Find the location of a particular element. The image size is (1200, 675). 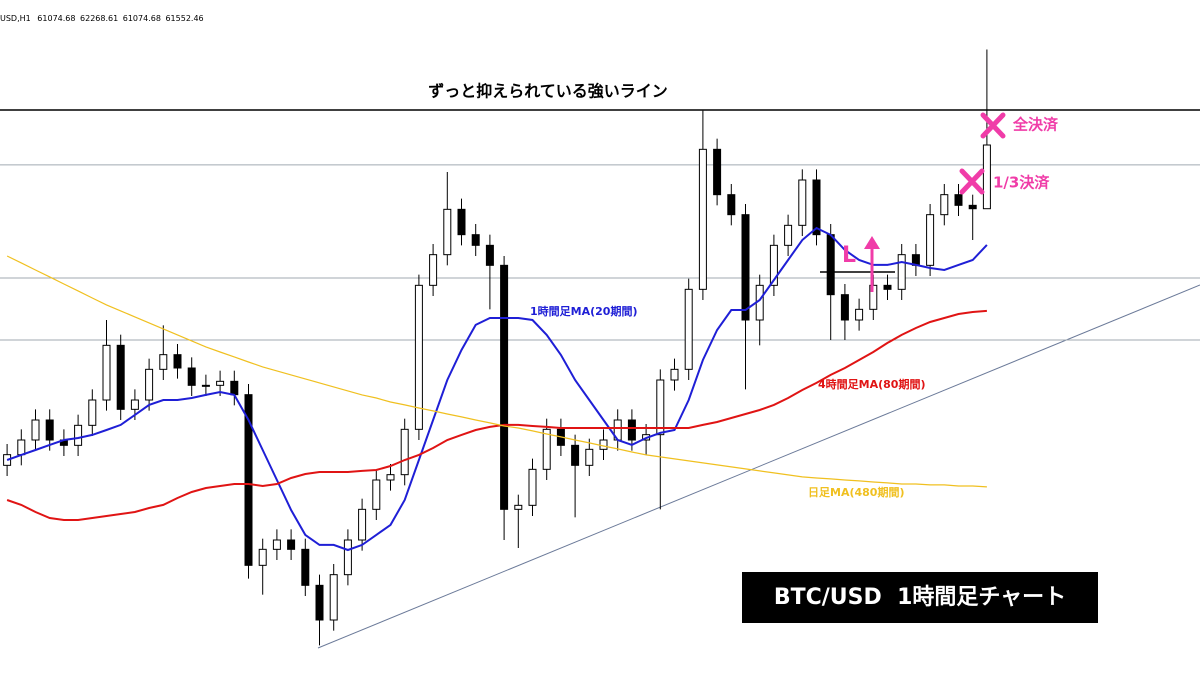

header-high: 62268.61 is located at coordinates (99, 18).